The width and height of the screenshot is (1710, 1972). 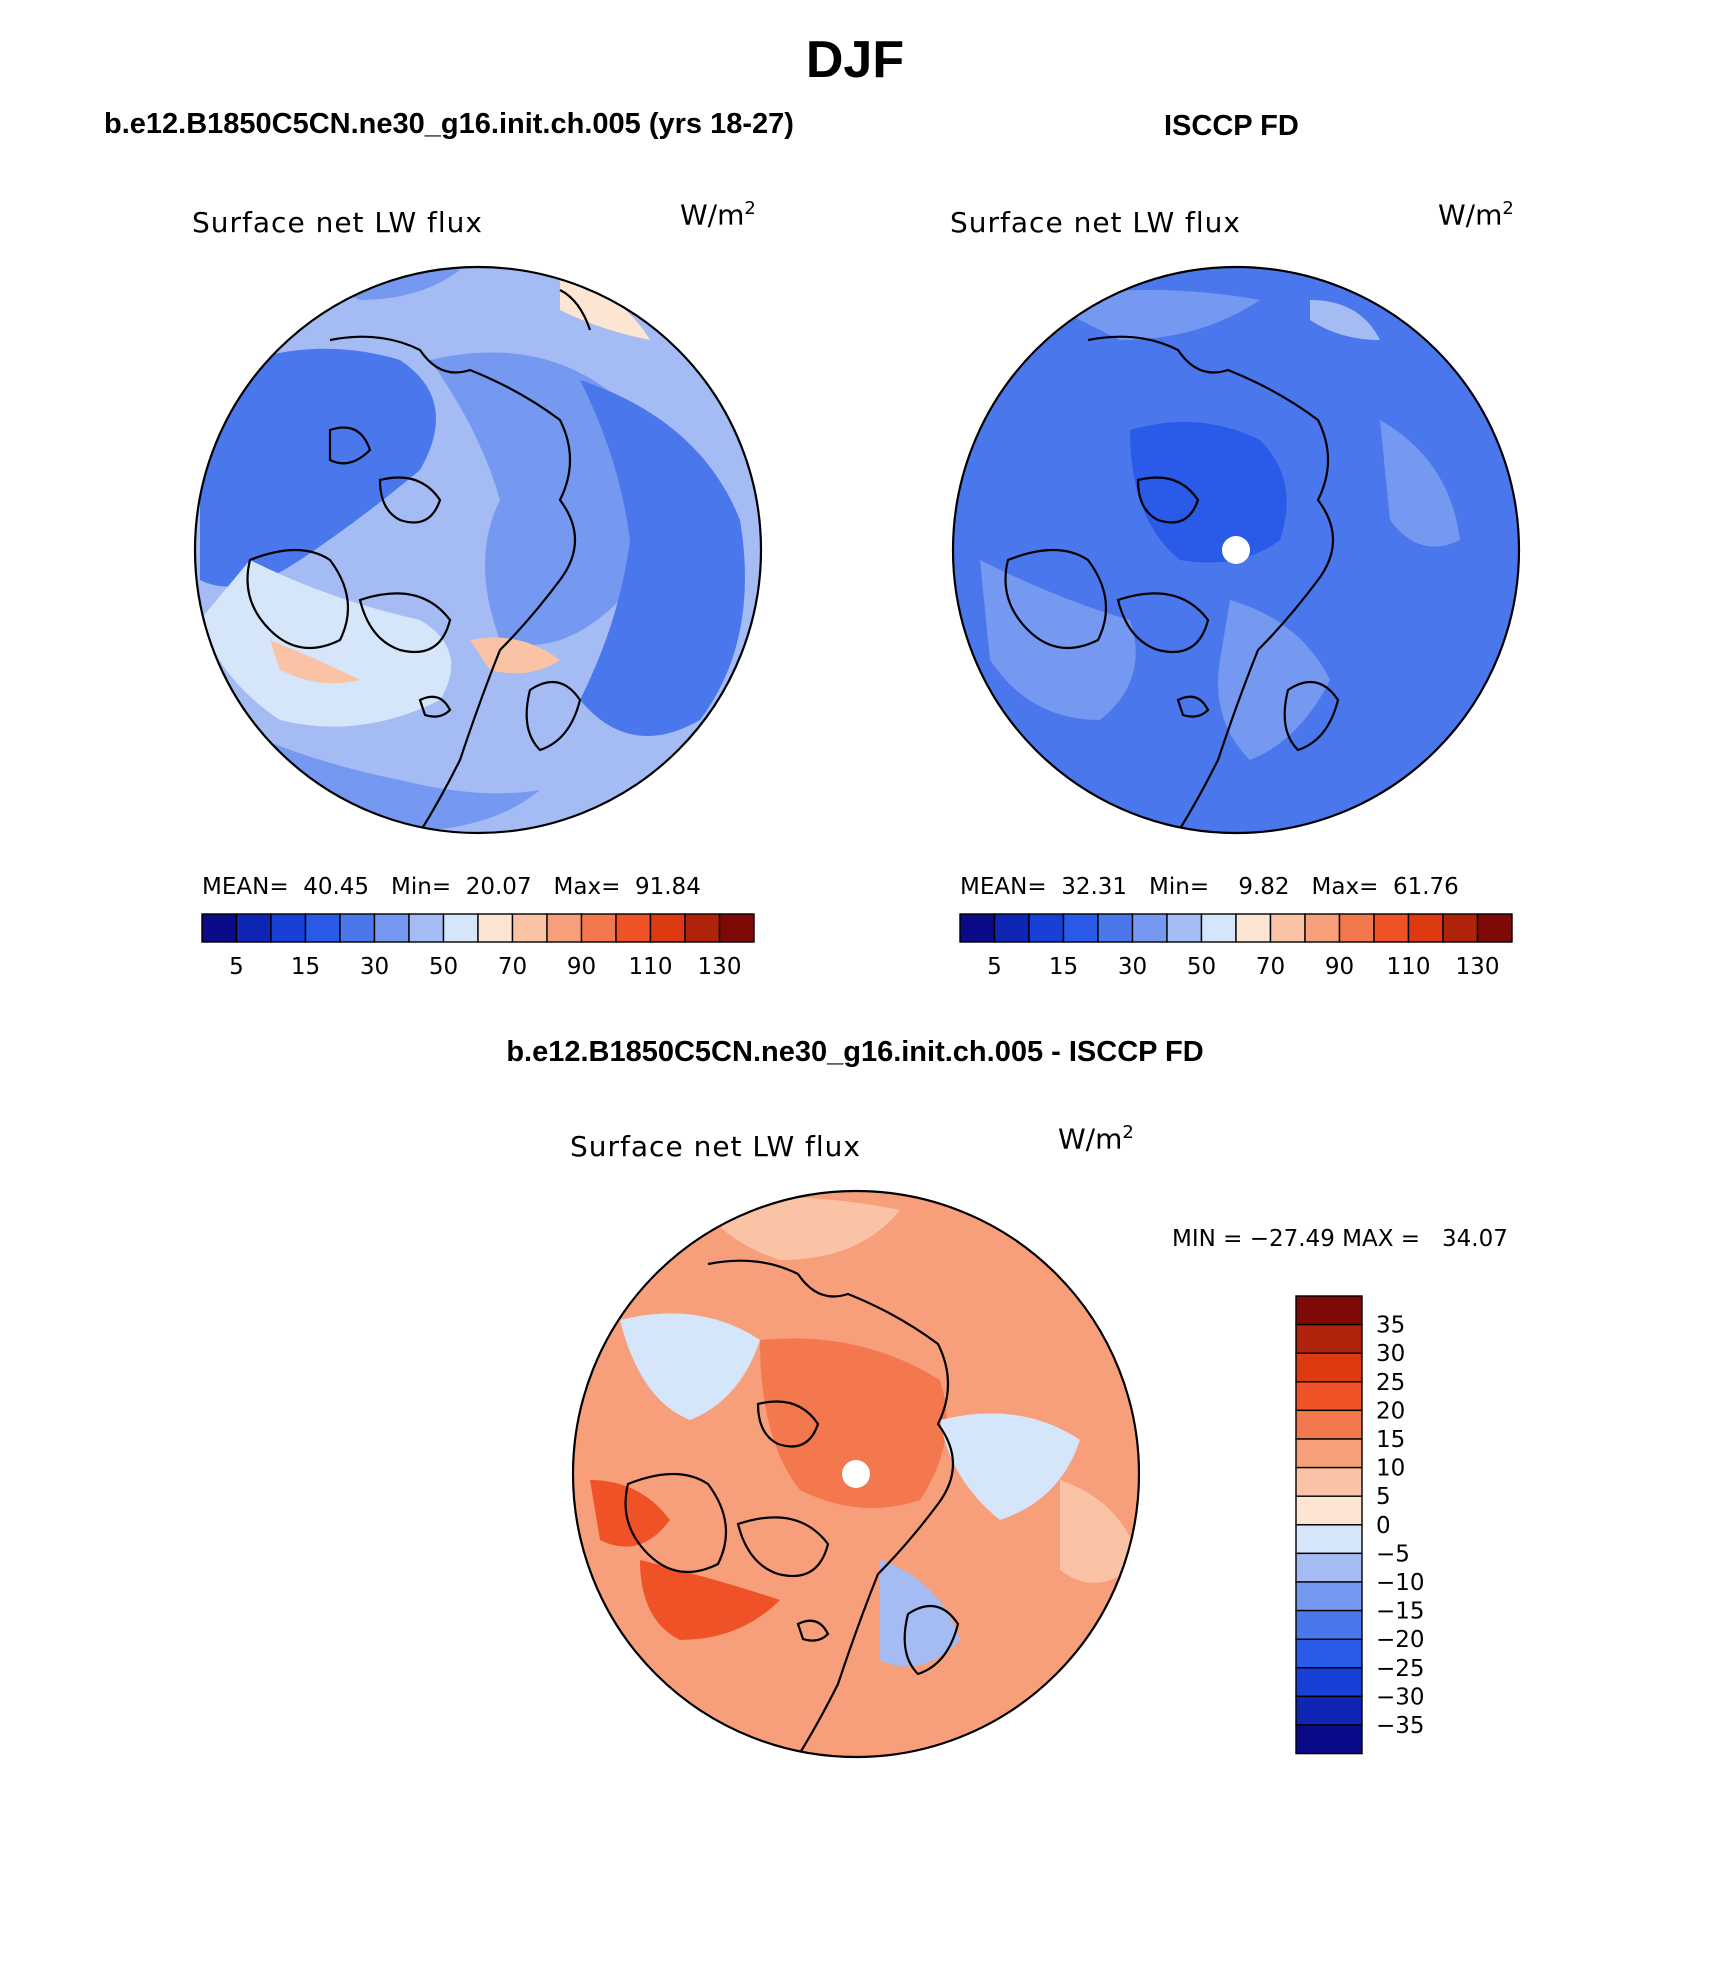 What do you see at coordinates (587, 887) in the screenshot?
I see `panel-1-max-label: Max=` at bounding box center [587, 887].